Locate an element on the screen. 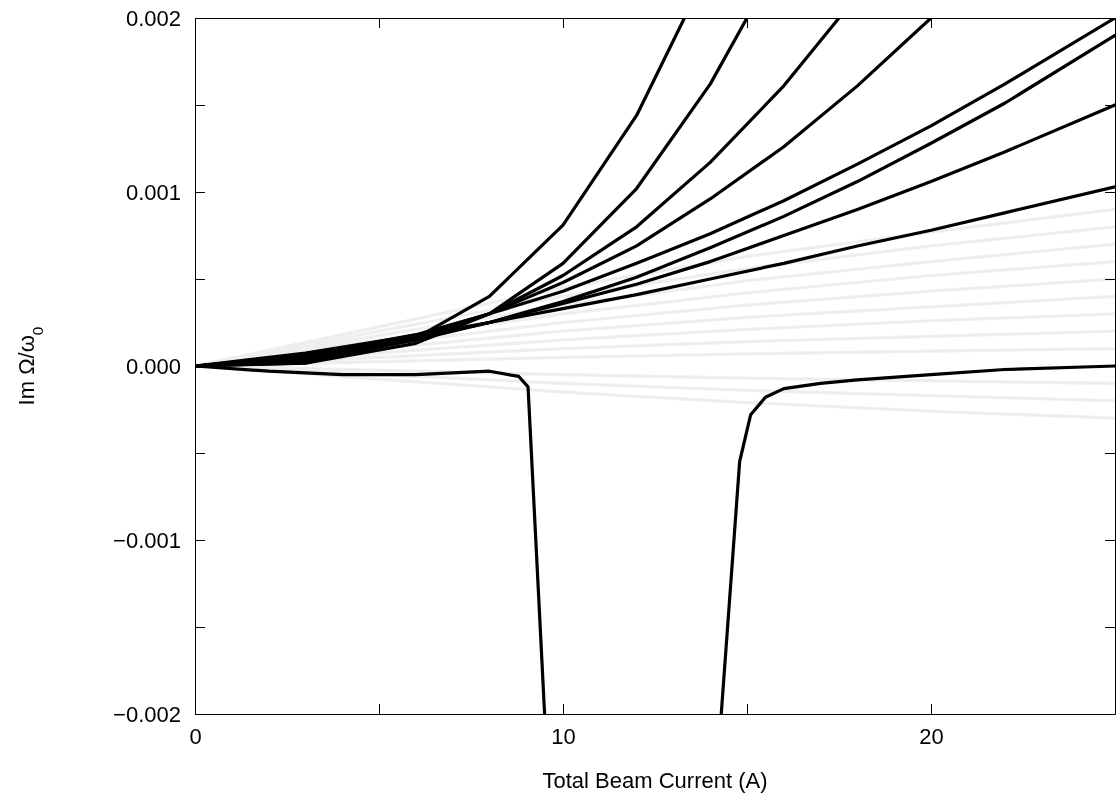  x-axis-title: Total Beam Current (A) is located at coordinates (655, 780).